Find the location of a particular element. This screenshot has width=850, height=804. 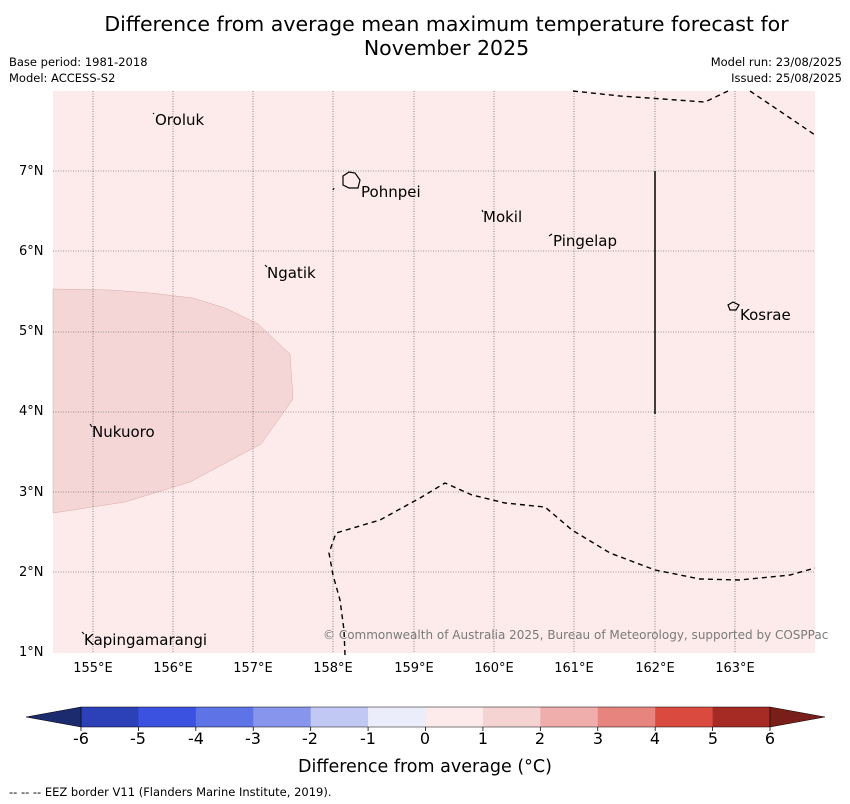

lat-tick-label: 5°N is located at coordinates (31, 331).